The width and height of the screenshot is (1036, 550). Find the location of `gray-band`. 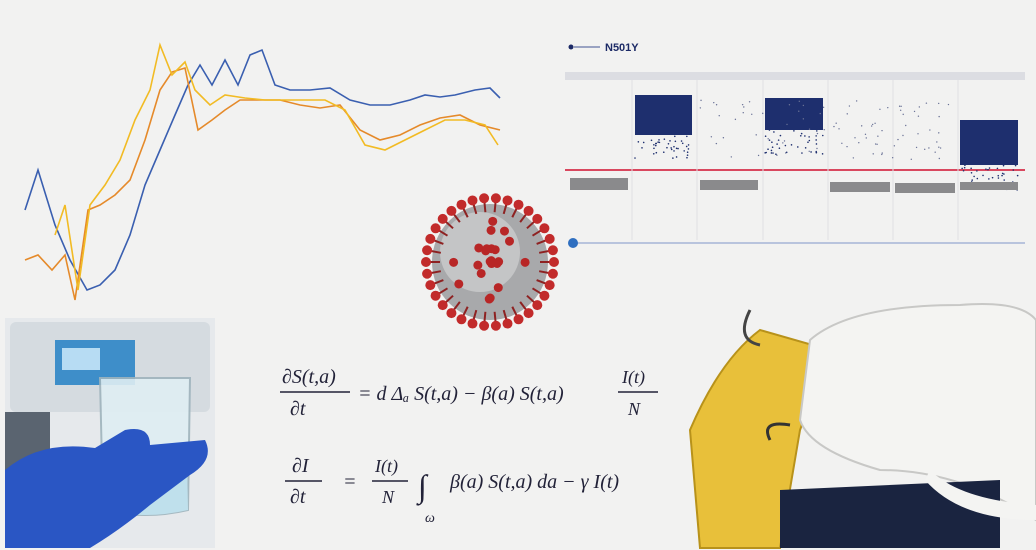

gray-band is located at coordinates (729, 185).